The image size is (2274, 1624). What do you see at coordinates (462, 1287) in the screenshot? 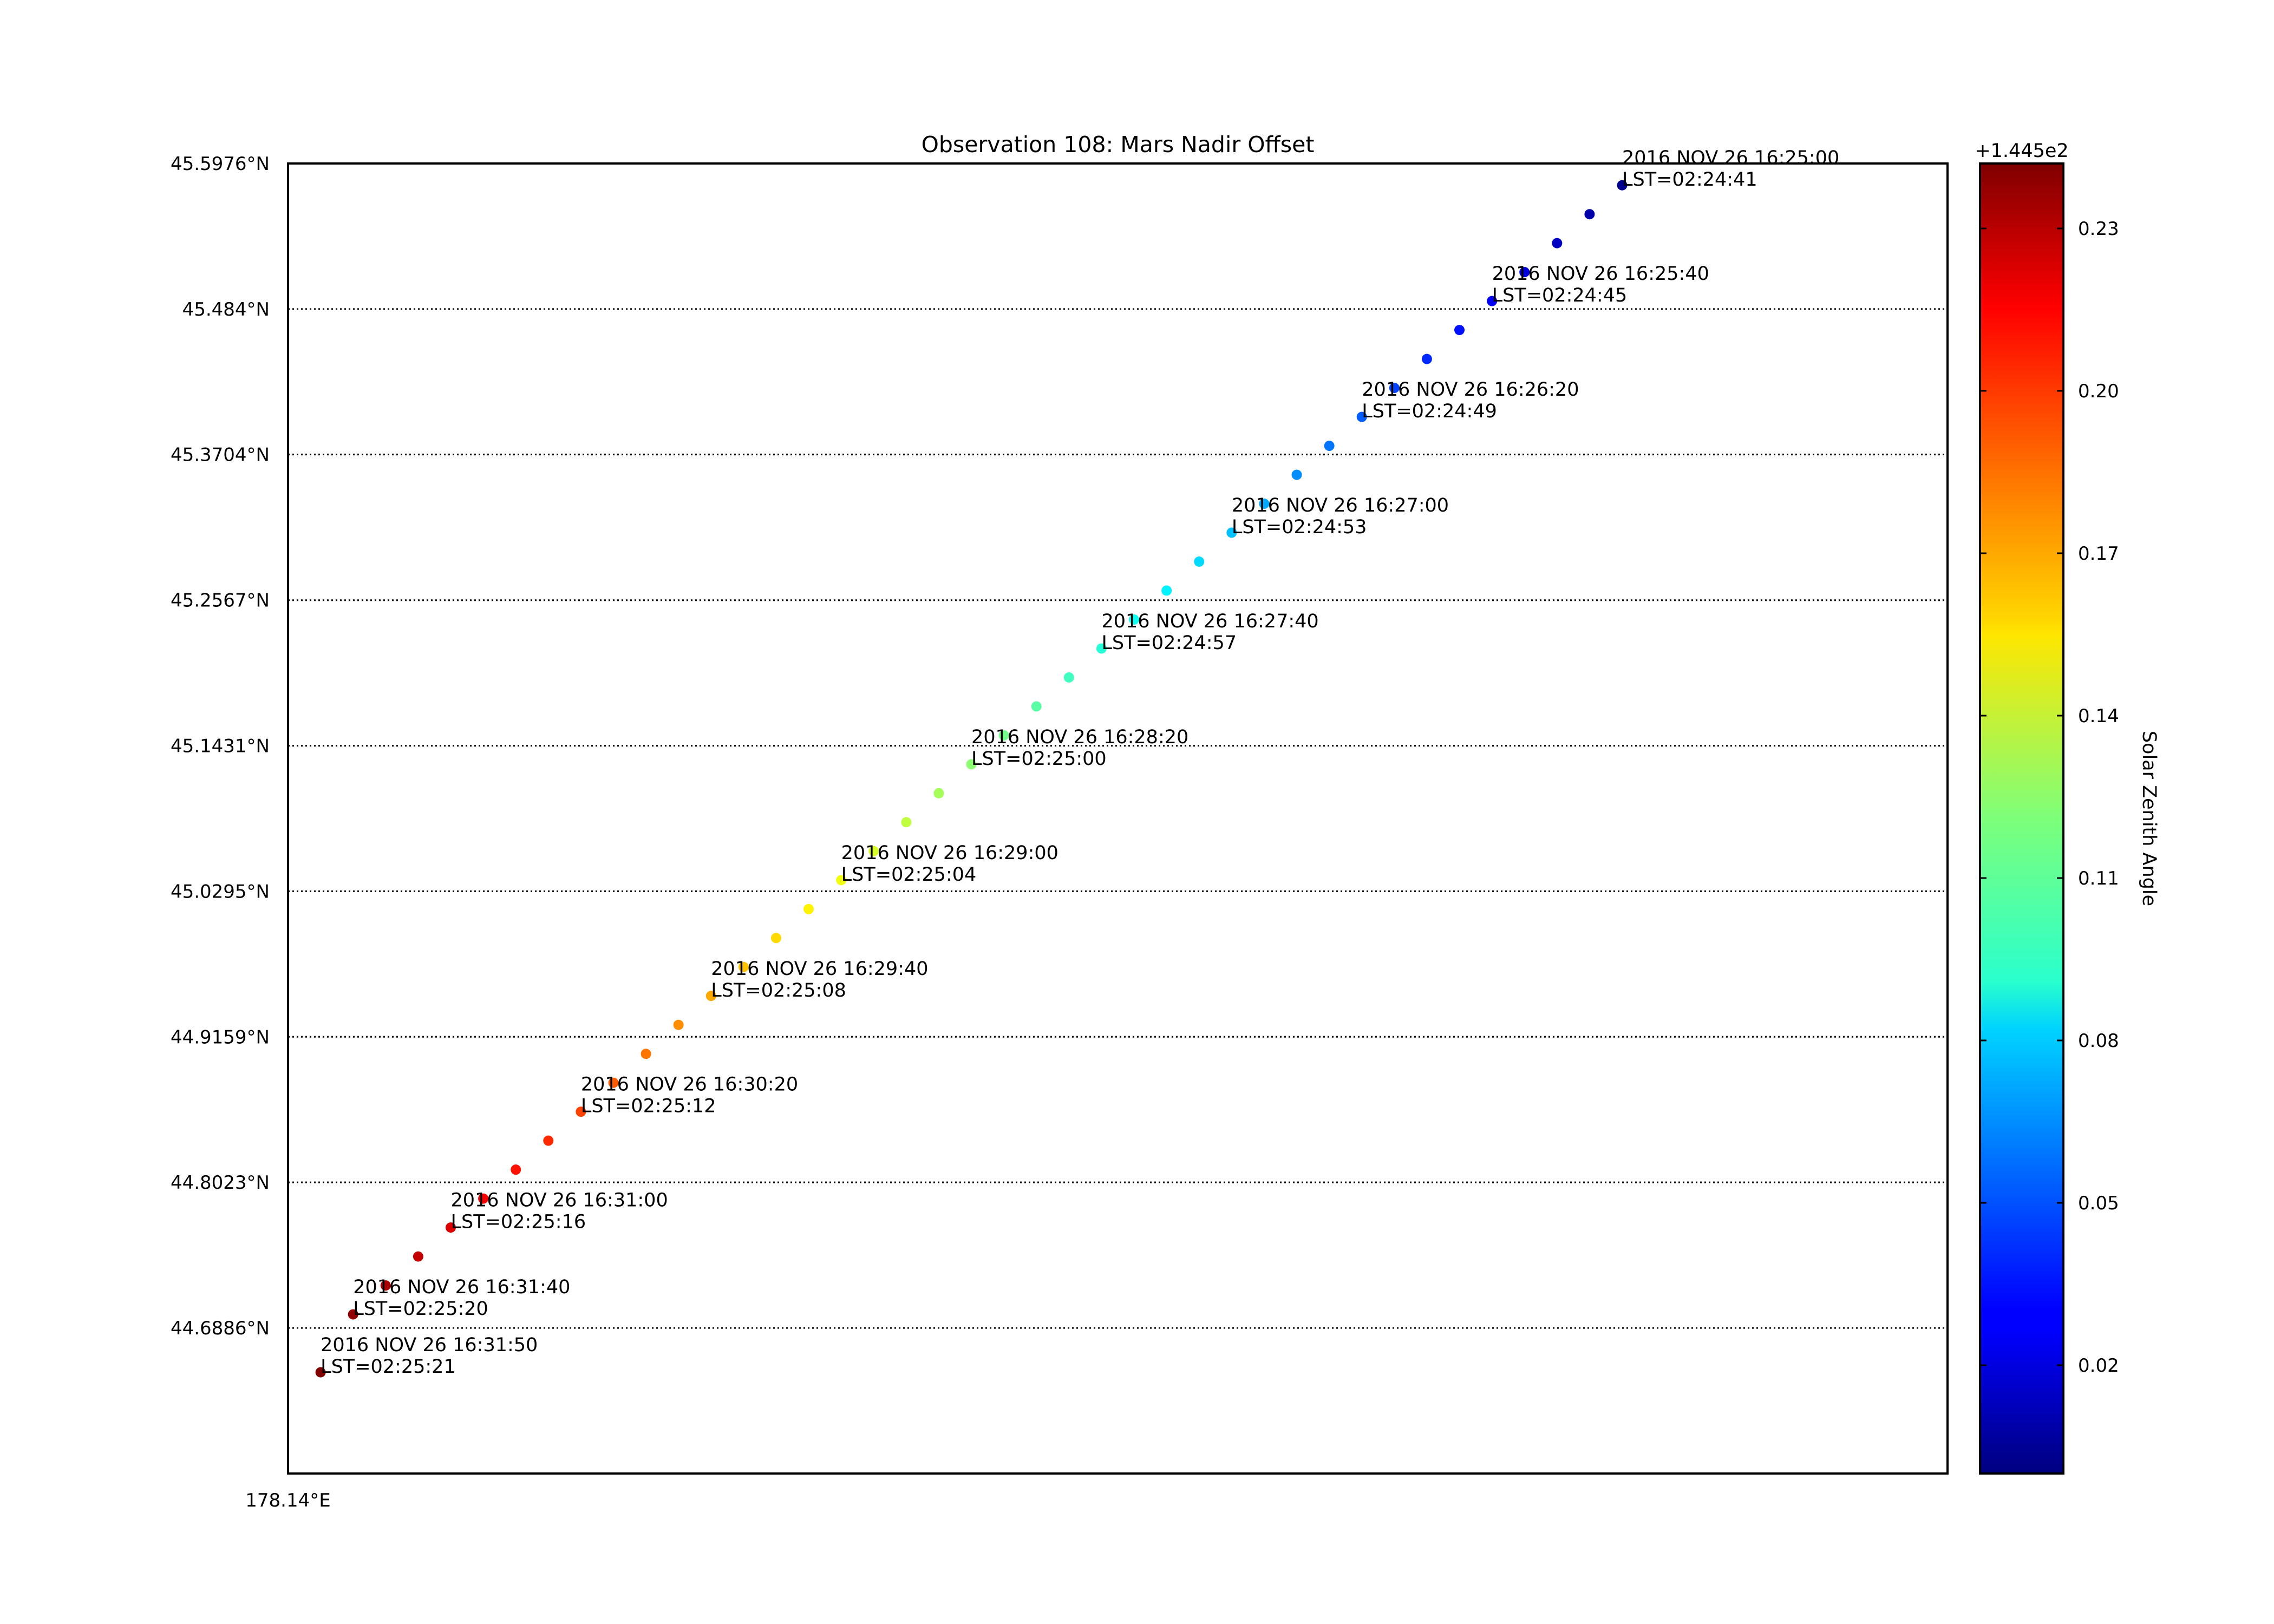
I see `annotation-timestamp: 2016 NOV 26 16:31:40` at bounding box center [462, 1287].